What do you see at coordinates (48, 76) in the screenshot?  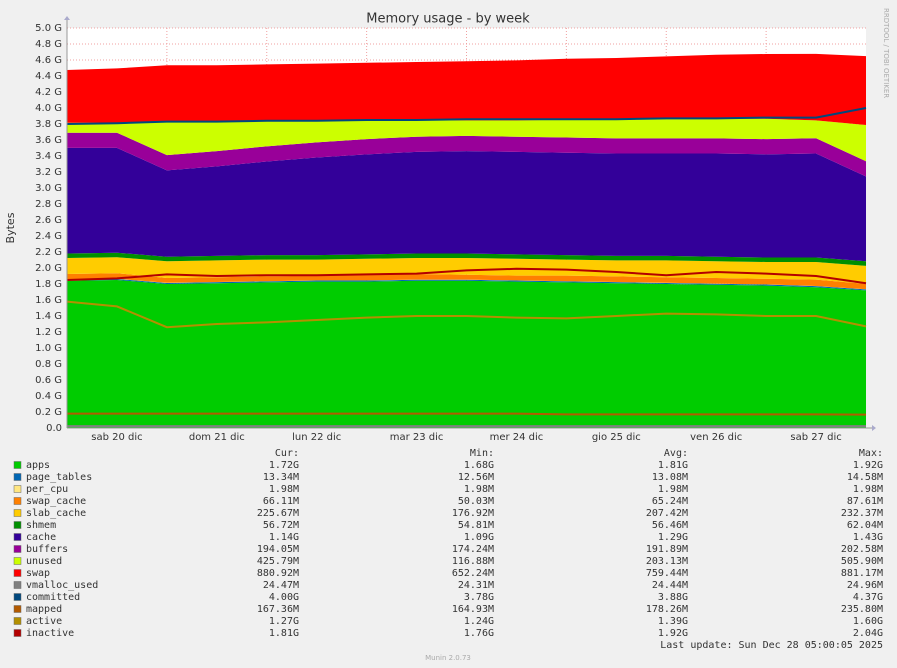 I see `y-tick-label: 4.4 G` at bounding box center [48, 76].